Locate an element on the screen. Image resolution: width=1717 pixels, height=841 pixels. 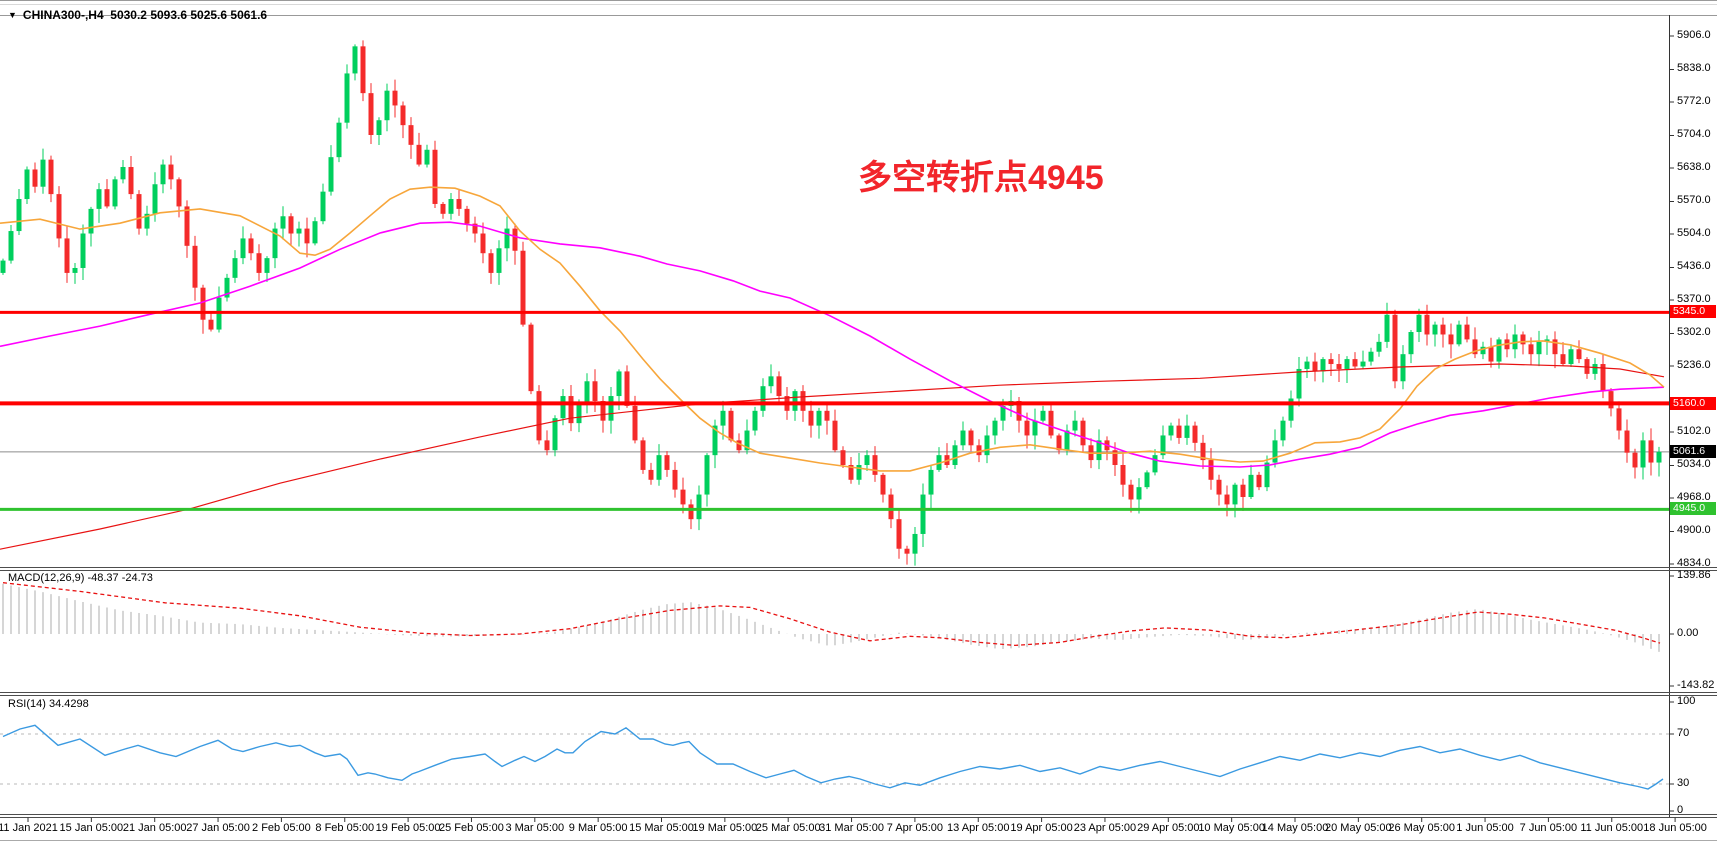
price-tag-support: 4945.0 is located at coordinates (1693, 508).